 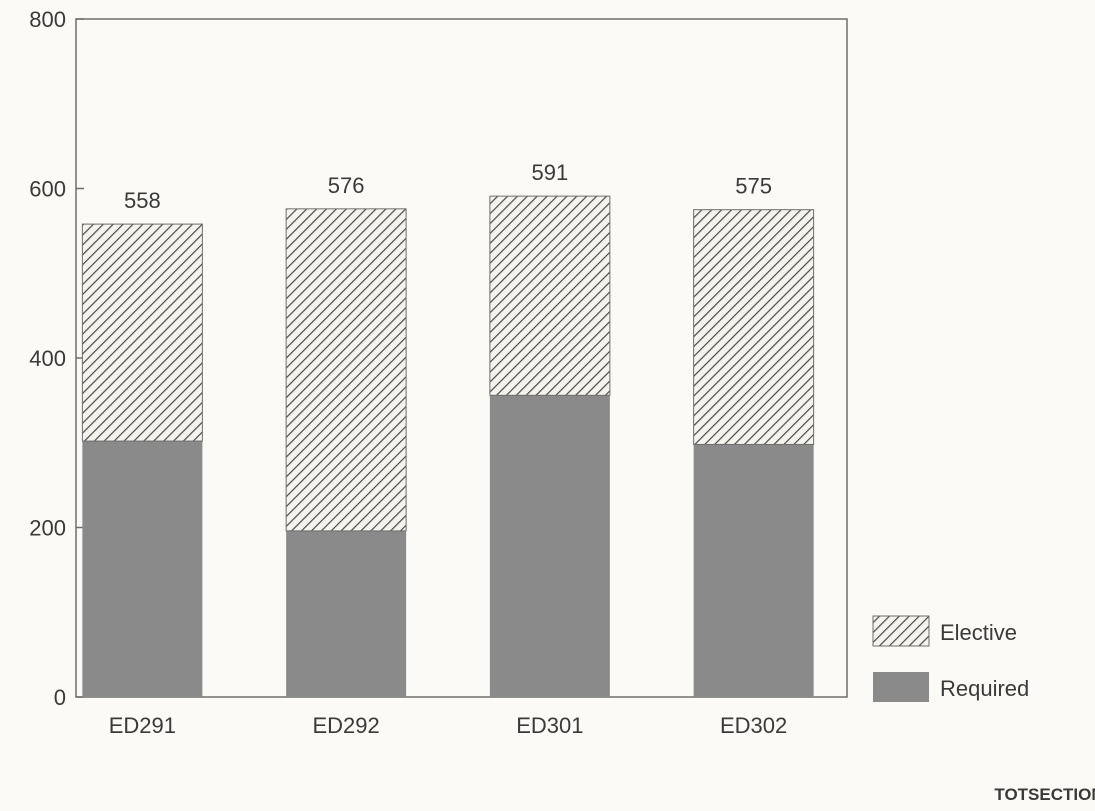 I want to click on bar-required-ed302, so click(x=753, y=570).